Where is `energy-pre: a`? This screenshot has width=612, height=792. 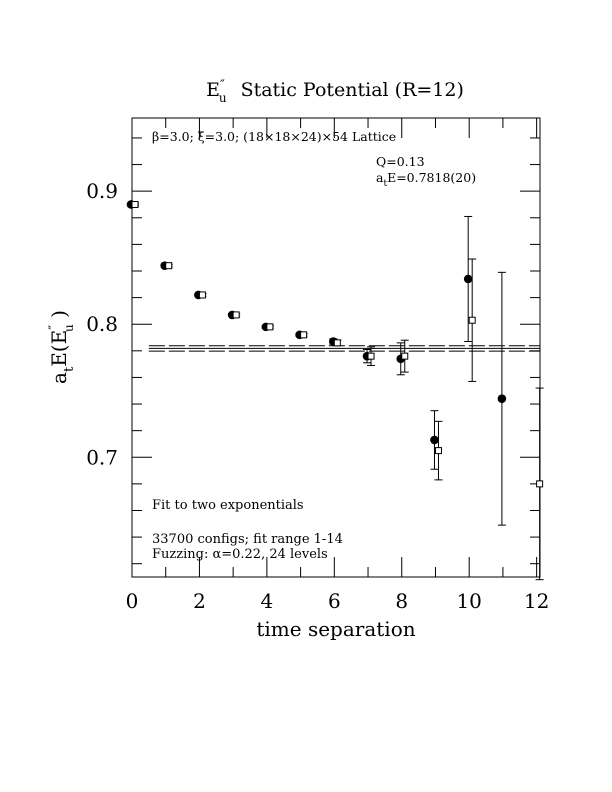
energy-pre: a is located at coordinates (380, 177).